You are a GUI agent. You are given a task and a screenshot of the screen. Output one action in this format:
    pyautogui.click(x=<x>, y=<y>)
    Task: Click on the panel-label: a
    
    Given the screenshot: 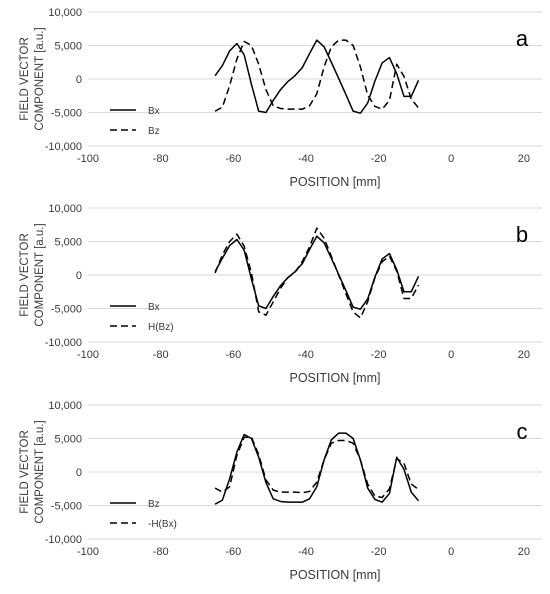 What is the action you would take?
    pyautogui.click(x=522, y=38)
    